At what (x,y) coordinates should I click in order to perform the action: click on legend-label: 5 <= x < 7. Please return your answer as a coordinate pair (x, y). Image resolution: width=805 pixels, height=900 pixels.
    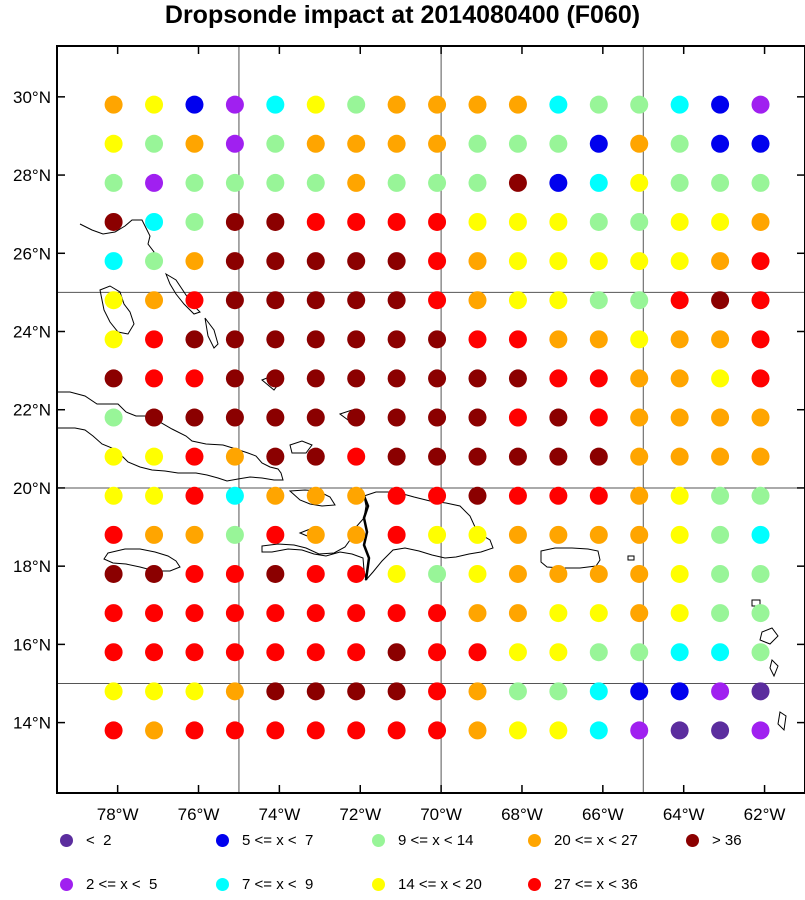
    Looking at the image, I should click on (278, 840).